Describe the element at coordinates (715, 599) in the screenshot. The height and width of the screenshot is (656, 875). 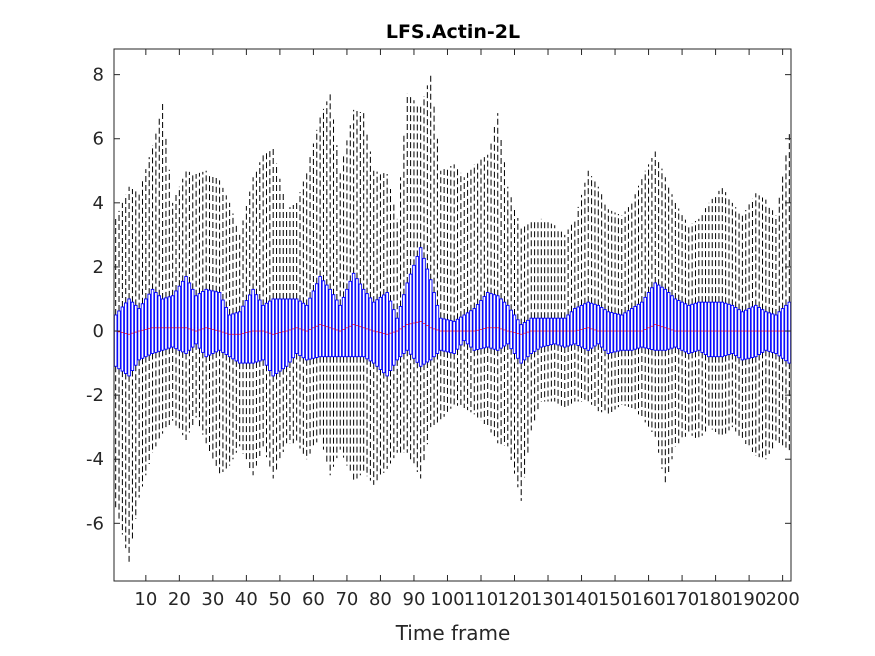
I see `x-tick-label: 180` at that location.